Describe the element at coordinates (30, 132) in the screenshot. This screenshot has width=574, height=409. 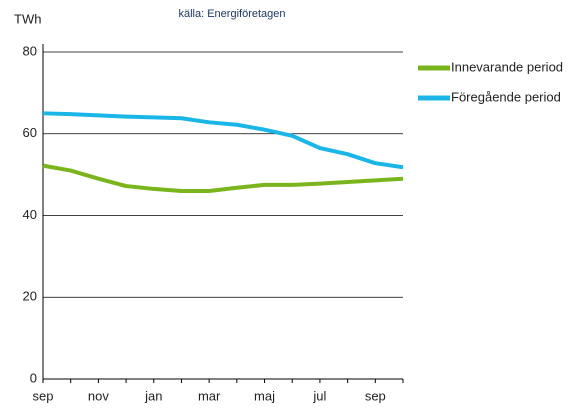
I see `y-tick-label: 60` at that location.